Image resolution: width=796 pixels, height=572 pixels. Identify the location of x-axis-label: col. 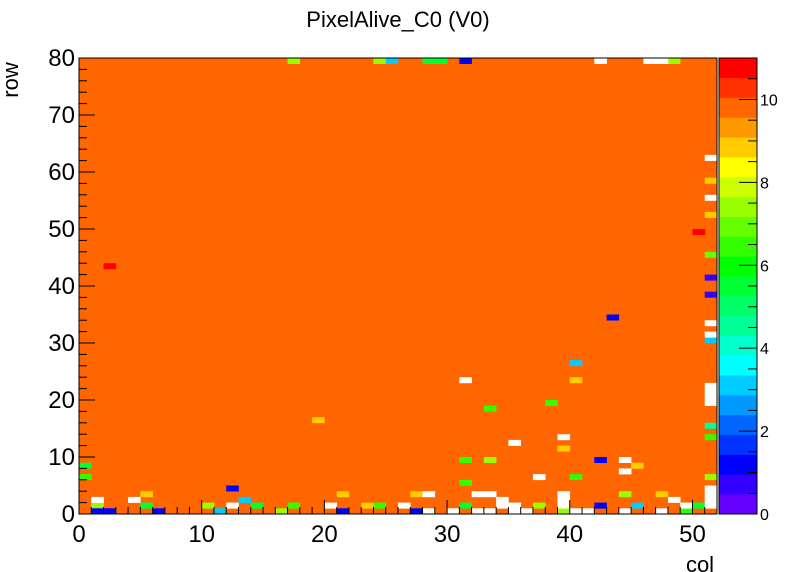
(700, 562).